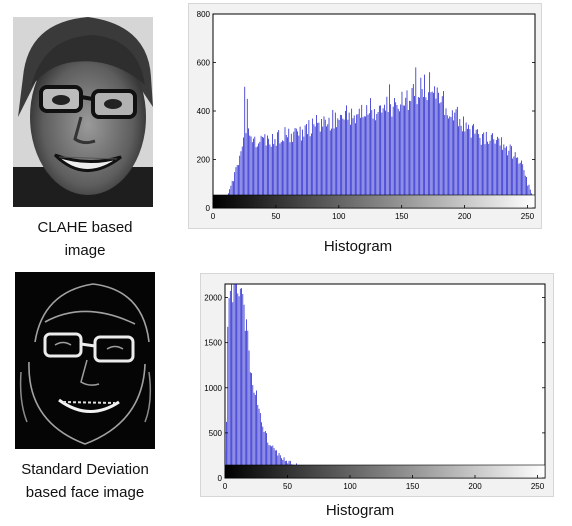  I want to click on y-tick-label: 2000, so click(213, 298).